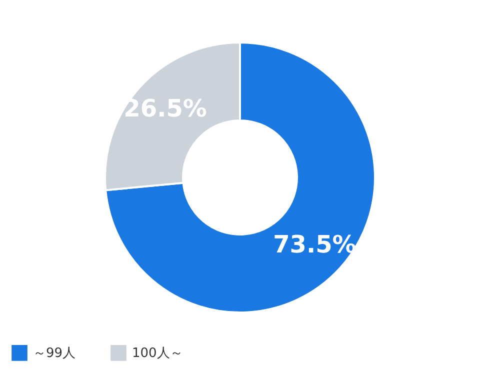 Image resolution: width=480 pixels, height=380 pixels. Describe the element at coordinates (314, 244) in the screenshot. I see `data-label: 73.5%` at that location.